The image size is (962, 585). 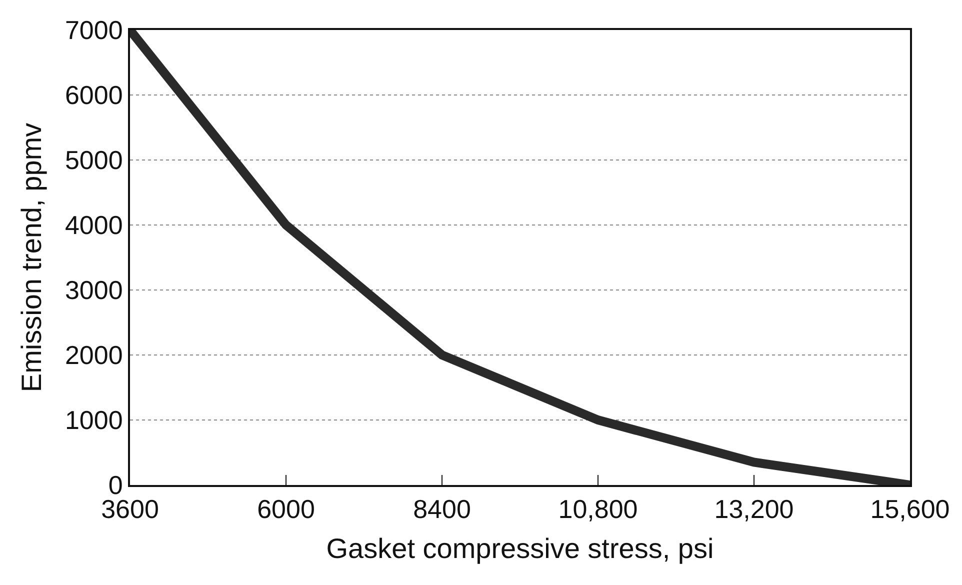 I want to click on y-tick-label: 2000, so click(x=93, y=355).